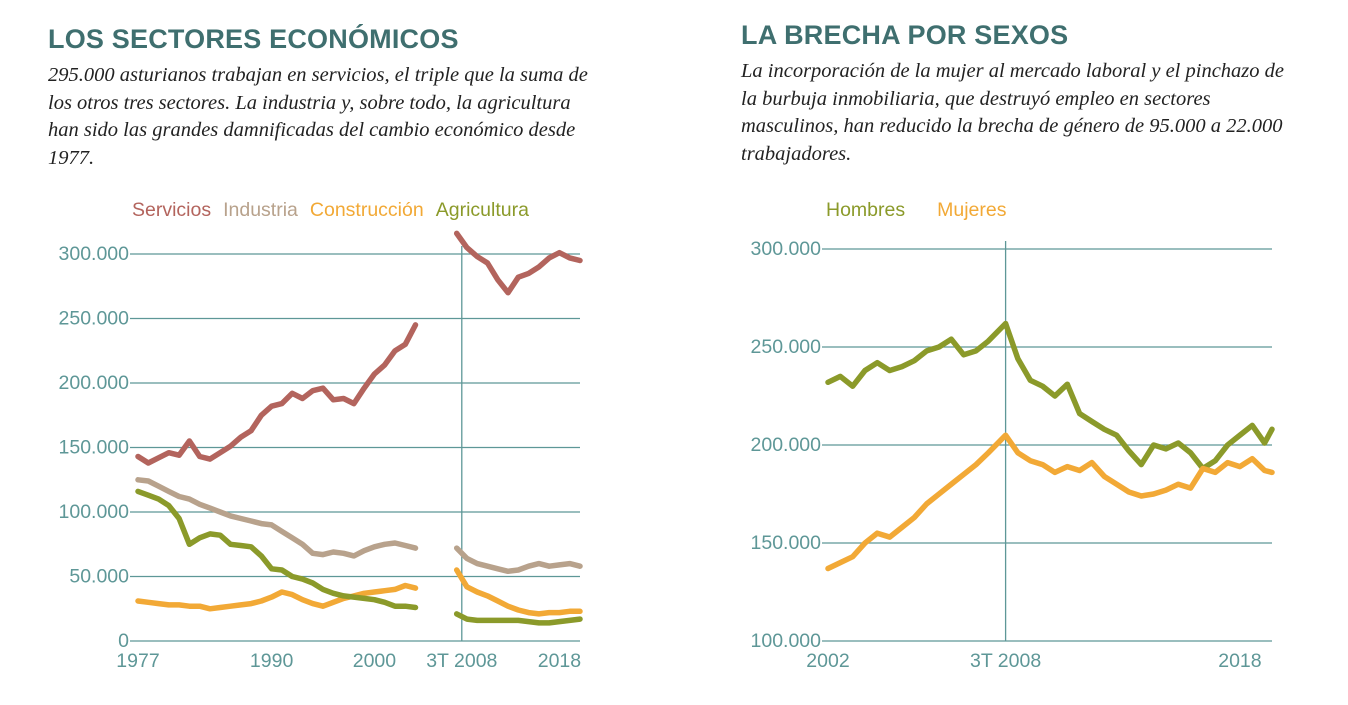 The height and width of the screenshot is (705, 1348). What do you see at coordinates (1050, 396) in the screenshot?
I see `series-line-hombres` at bounding box center [1050, 396].